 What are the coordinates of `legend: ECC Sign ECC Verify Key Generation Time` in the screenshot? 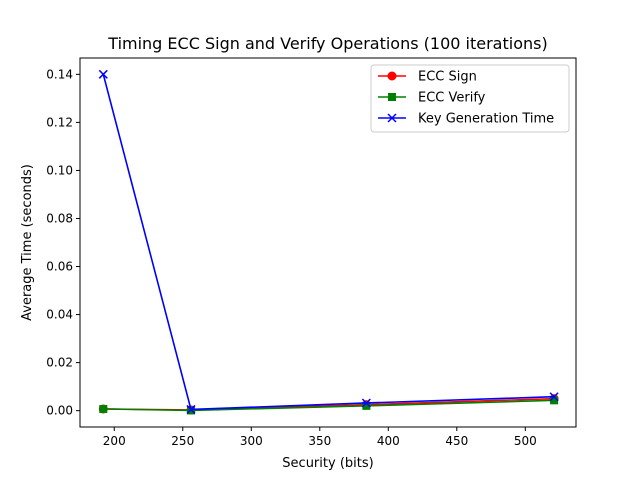 It's located at (470, 98).